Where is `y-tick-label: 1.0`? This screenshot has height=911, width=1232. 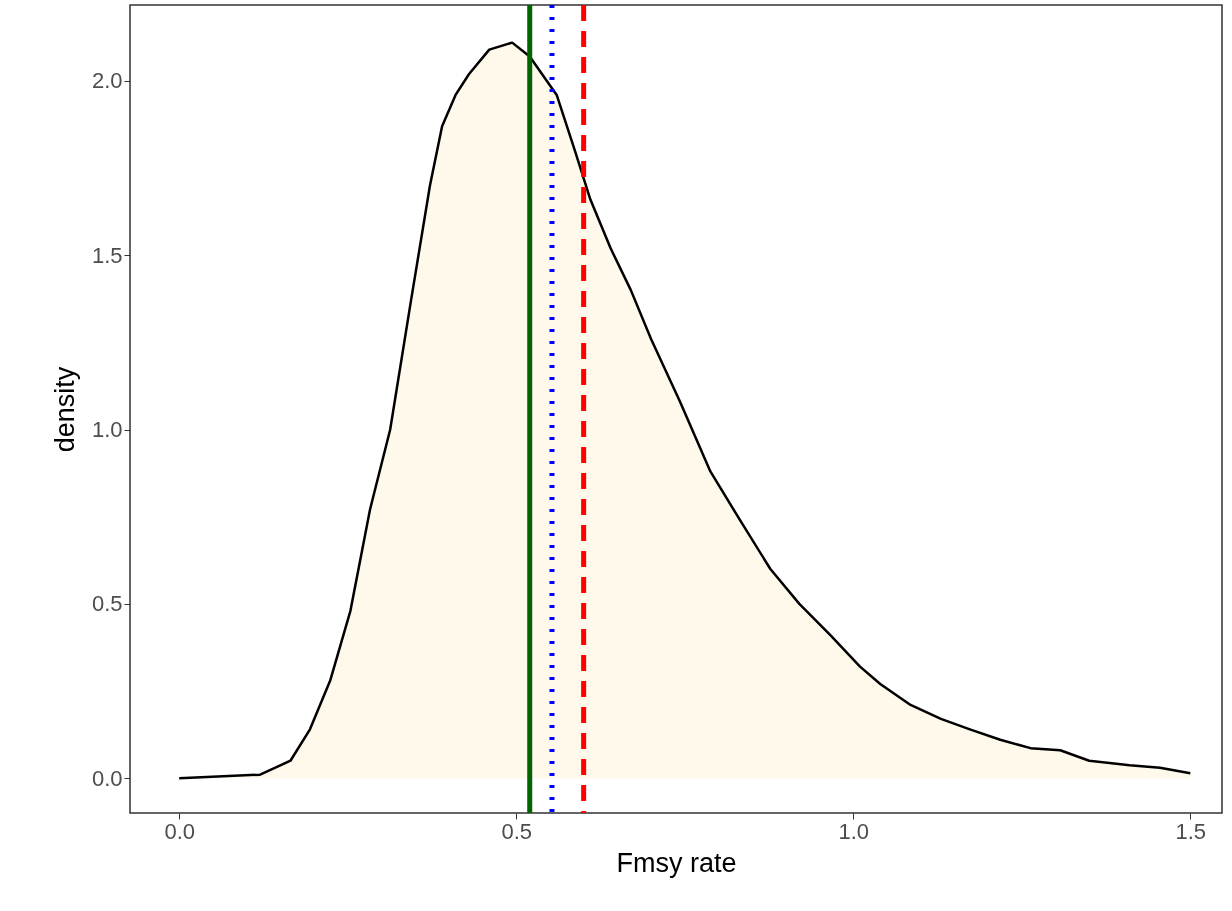
y-tick-label: 1.0 is located at coordinates (107, 430).